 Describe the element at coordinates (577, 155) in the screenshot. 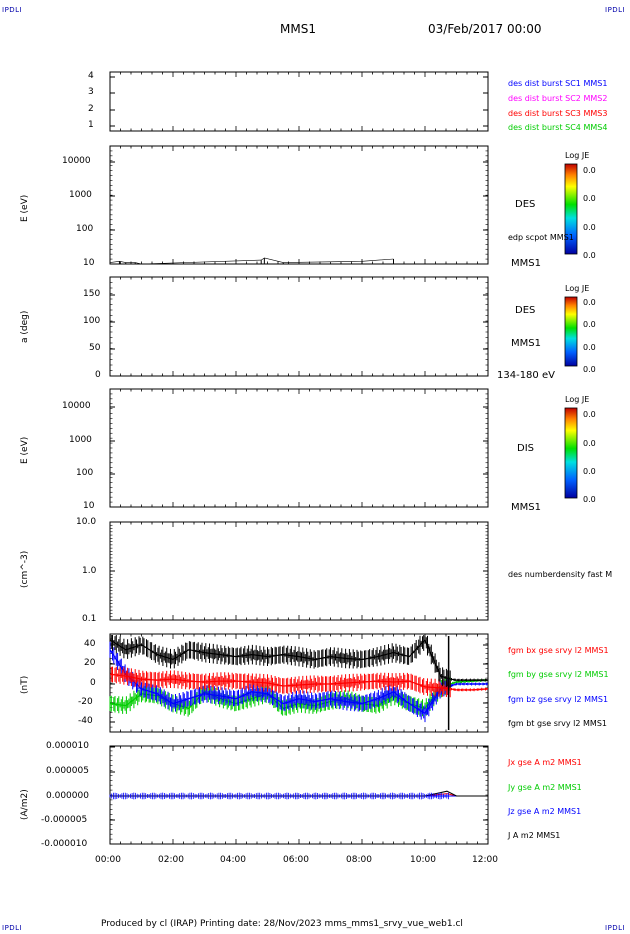

I see `p2-colorbar-title: Log JE` at that location.